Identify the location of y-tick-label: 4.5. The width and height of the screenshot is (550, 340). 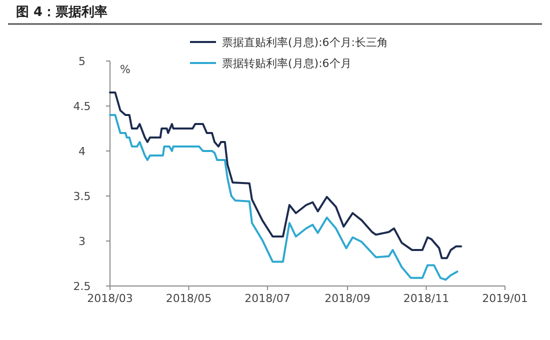
(82, 106).